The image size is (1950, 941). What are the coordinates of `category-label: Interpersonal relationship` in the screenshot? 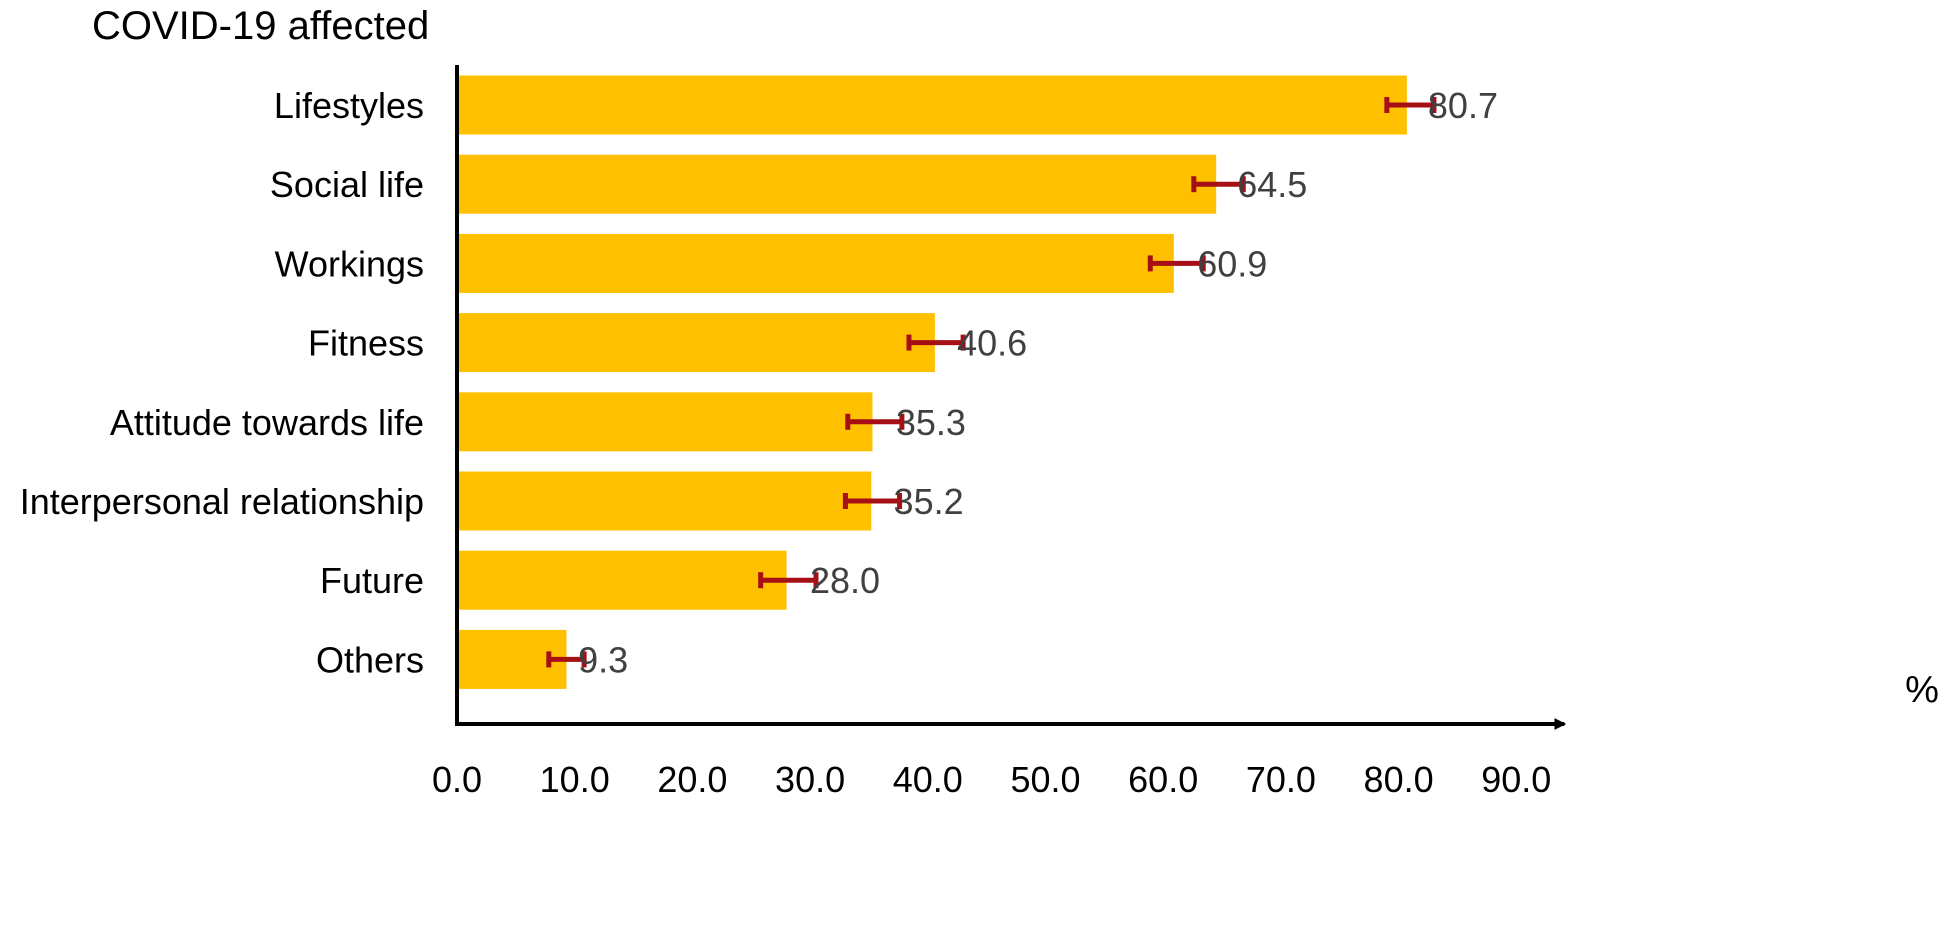 It's located at (222, 501).